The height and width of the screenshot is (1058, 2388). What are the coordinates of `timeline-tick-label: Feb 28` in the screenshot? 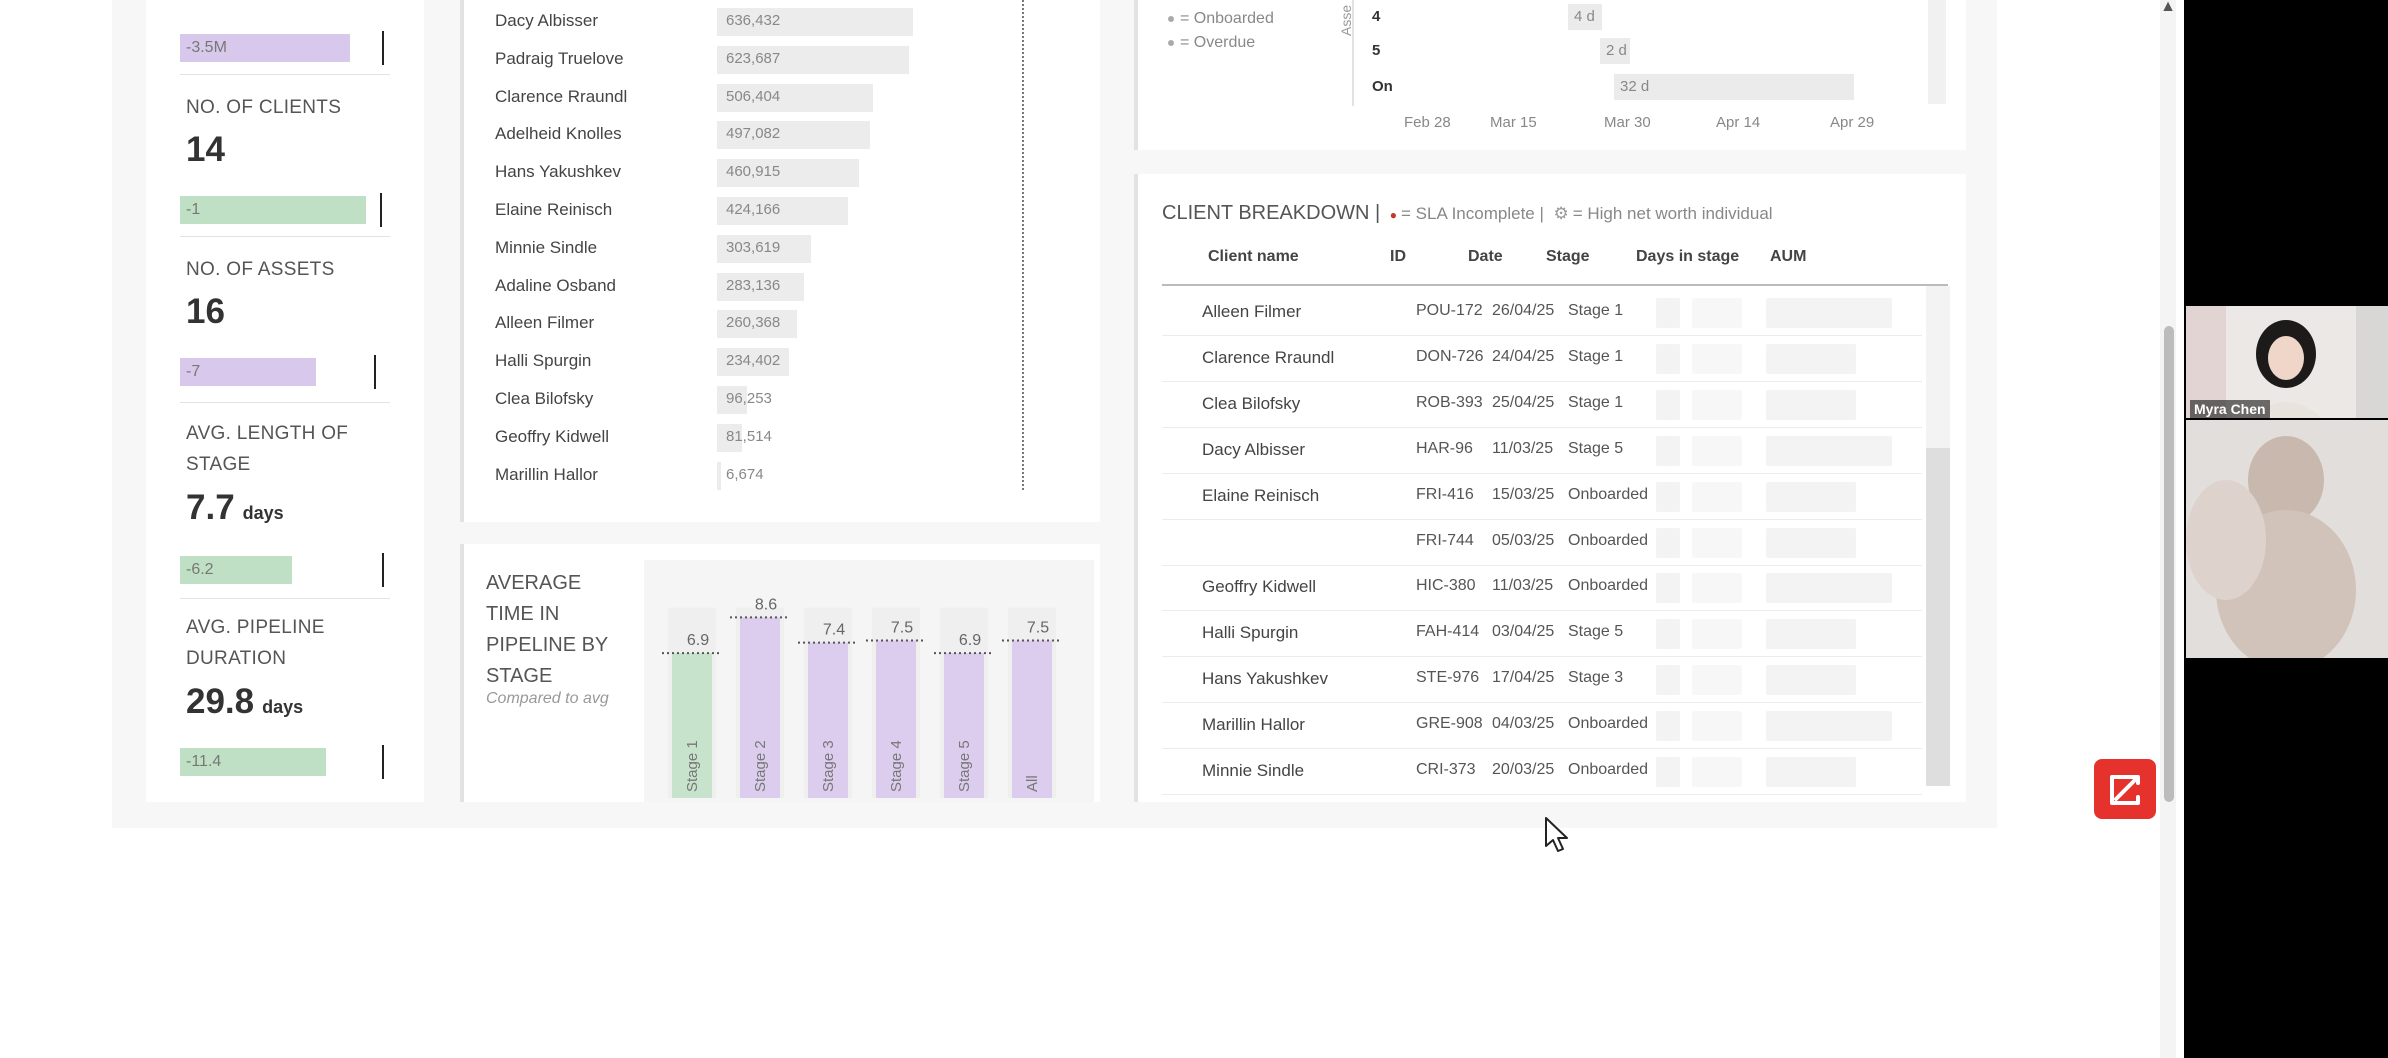 It's located at (1427, 122).